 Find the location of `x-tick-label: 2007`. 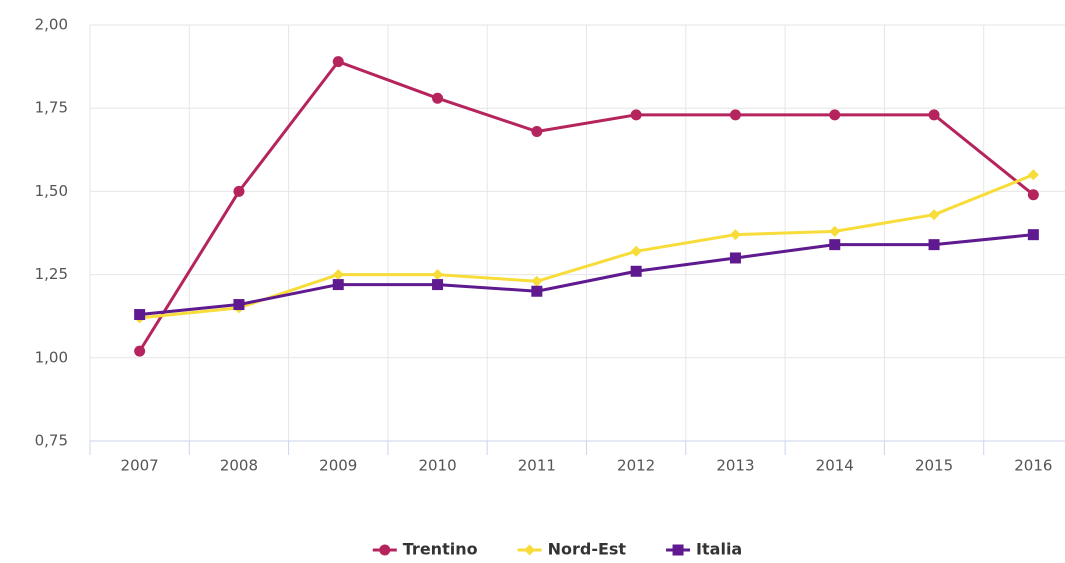

x-tick-label: 2007 is located at coordinates (140, 466).